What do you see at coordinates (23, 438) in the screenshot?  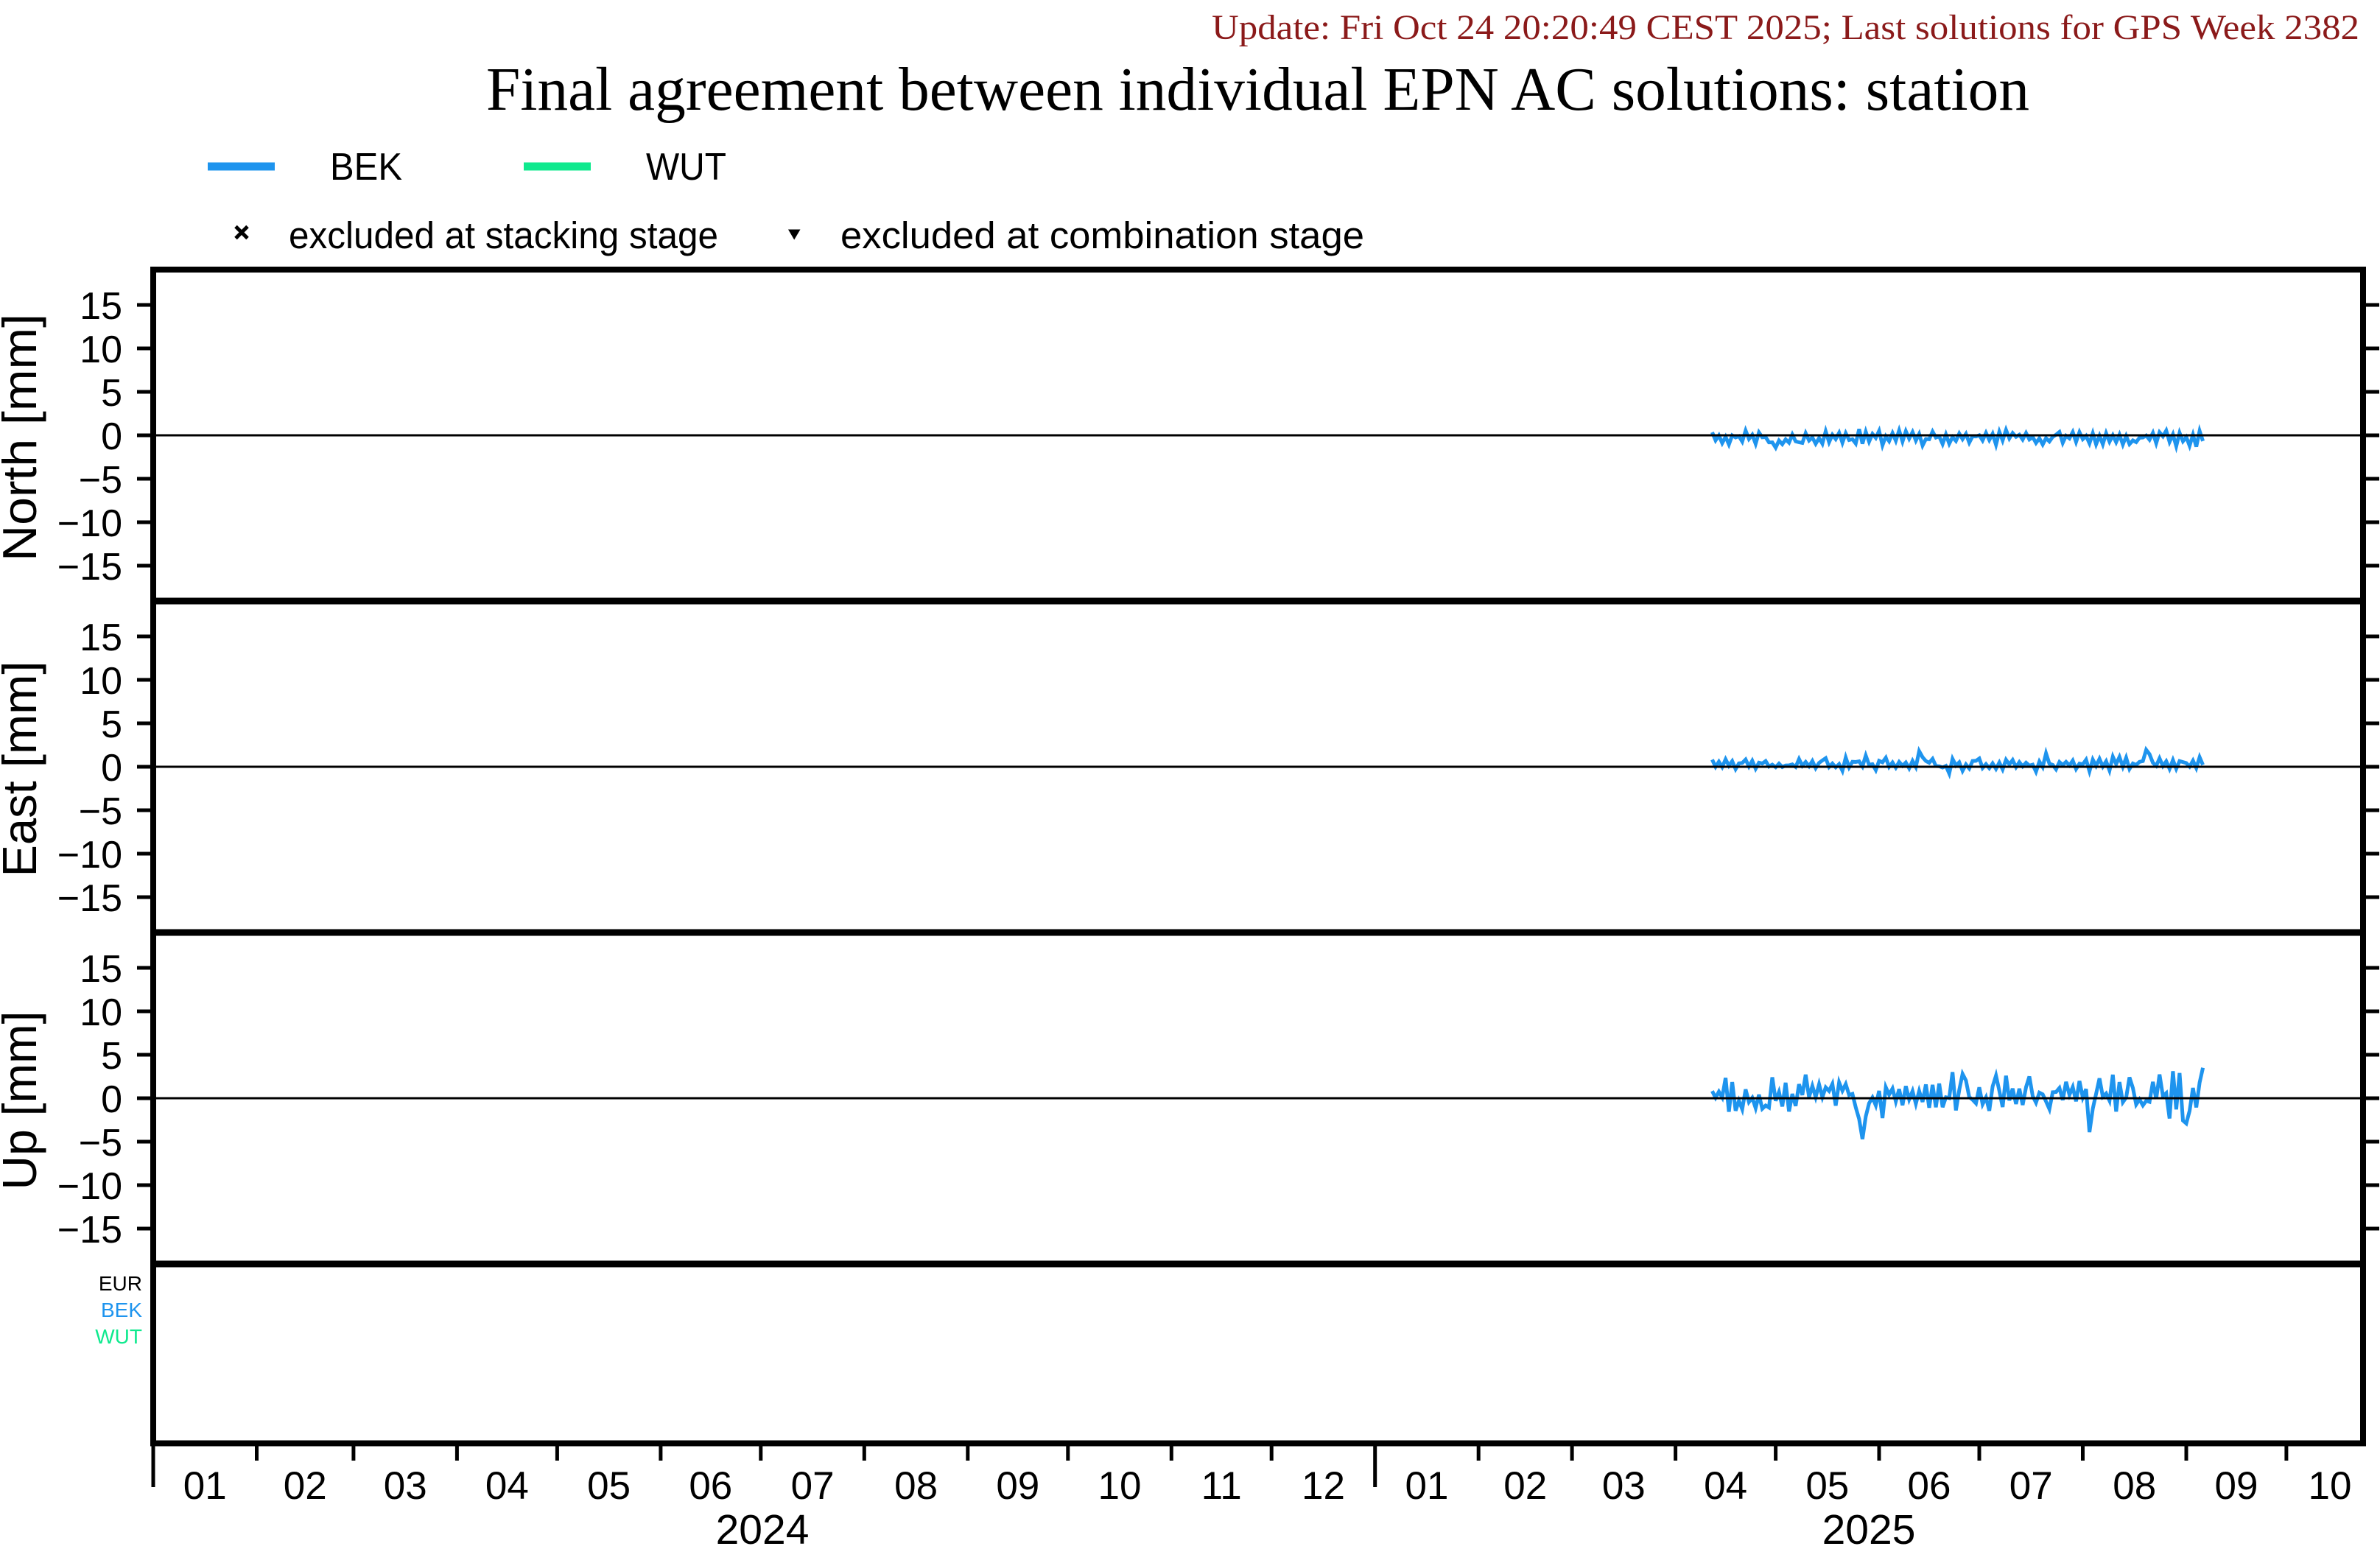 I see `svg-text: North [mm]` at bounding box center [23, 438].